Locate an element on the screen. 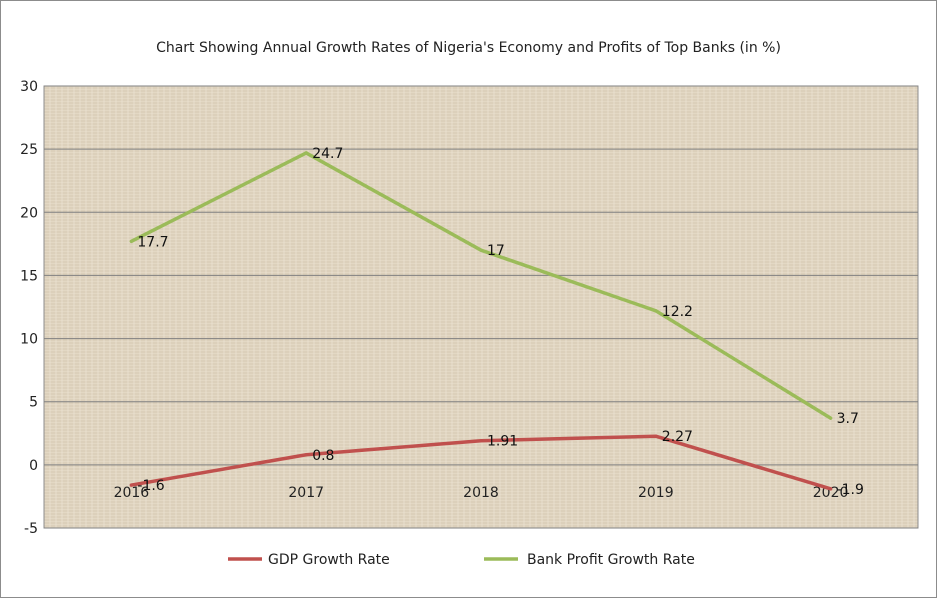 This screenshot has width=937, height=598. x-tick-label: 2018 is located at coordinates (481, 493).